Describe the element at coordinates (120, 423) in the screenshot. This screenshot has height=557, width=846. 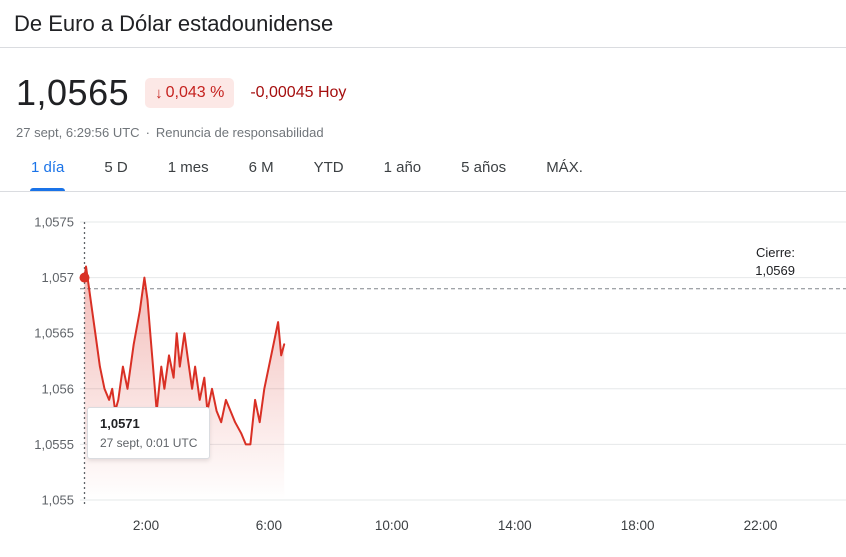
I see `tooltip-value: 1,0571` at that location.